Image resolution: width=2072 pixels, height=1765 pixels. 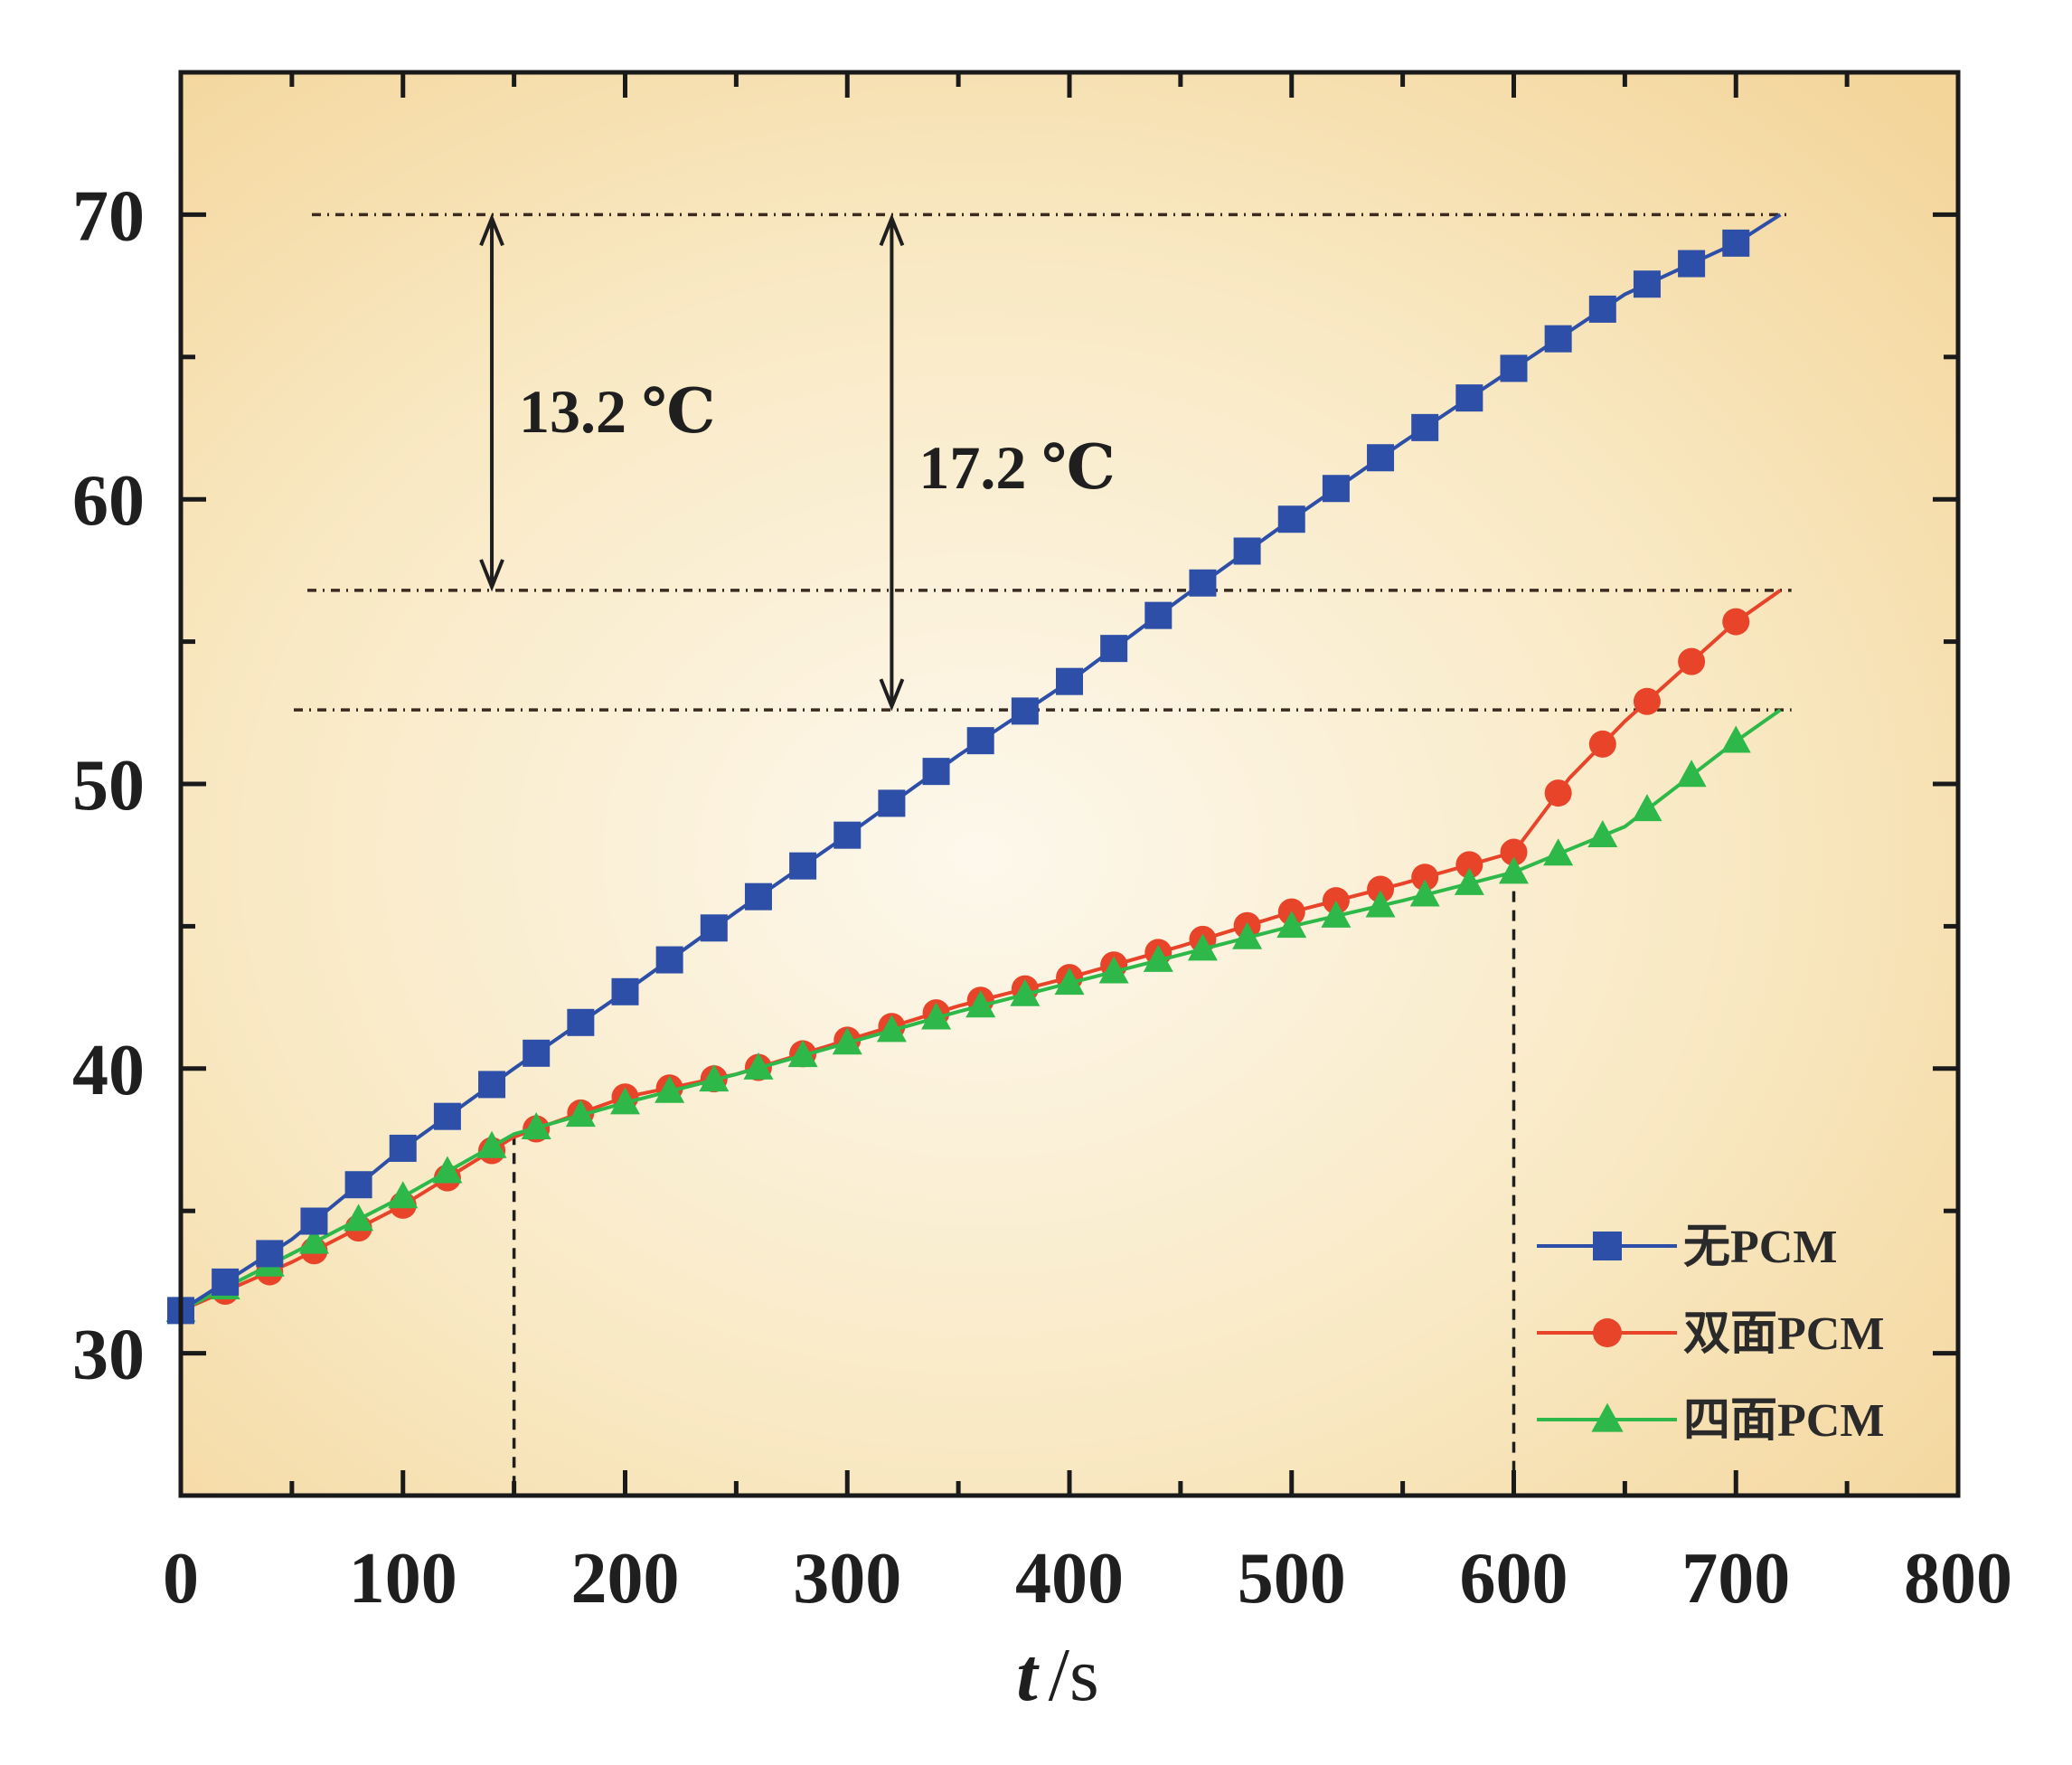 I want to click on x-tick-label: 200, so click(x=625, y=1579).